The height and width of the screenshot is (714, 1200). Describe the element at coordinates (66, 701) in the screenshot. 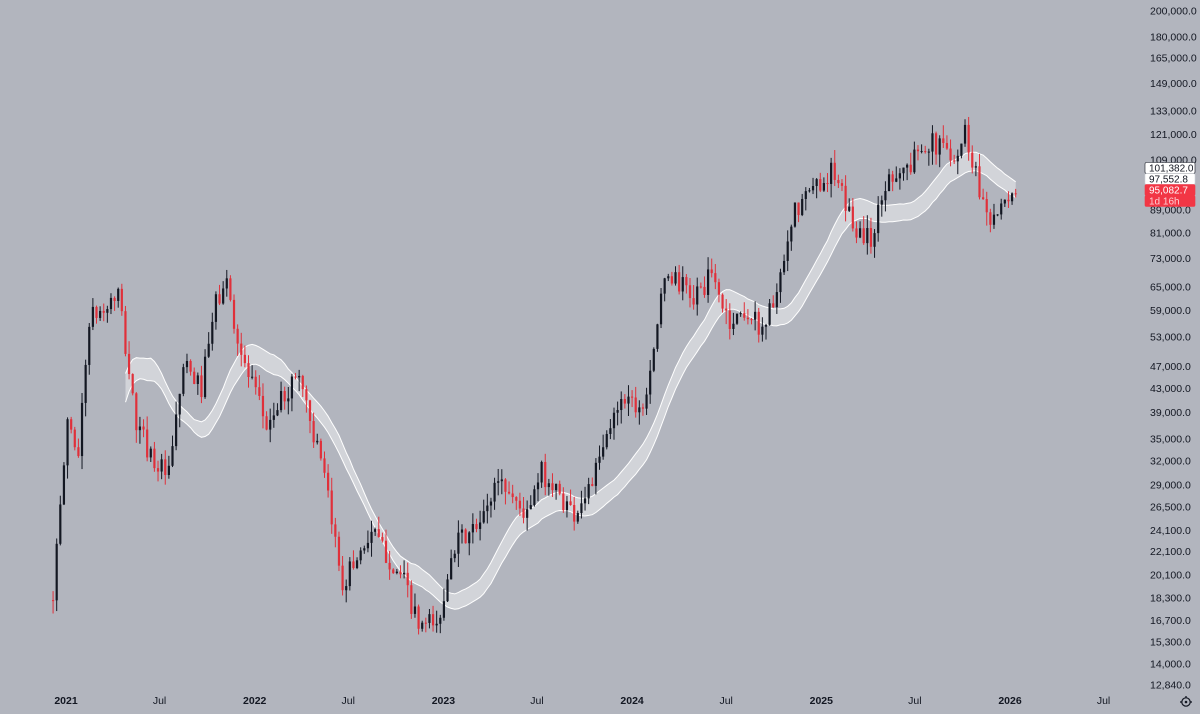

I see `x-tick-label: 2021` at that location.